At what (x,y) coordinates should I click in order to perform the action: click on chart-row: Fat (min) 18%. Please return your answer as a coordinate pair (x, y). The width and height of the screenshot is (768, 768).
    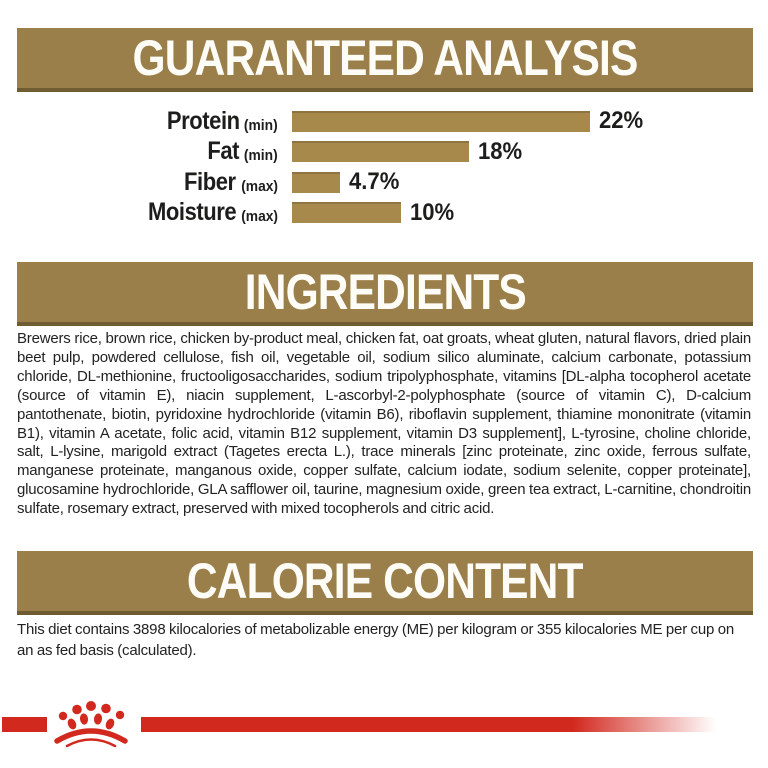
    Looking at the image, I should click on (384, 152).